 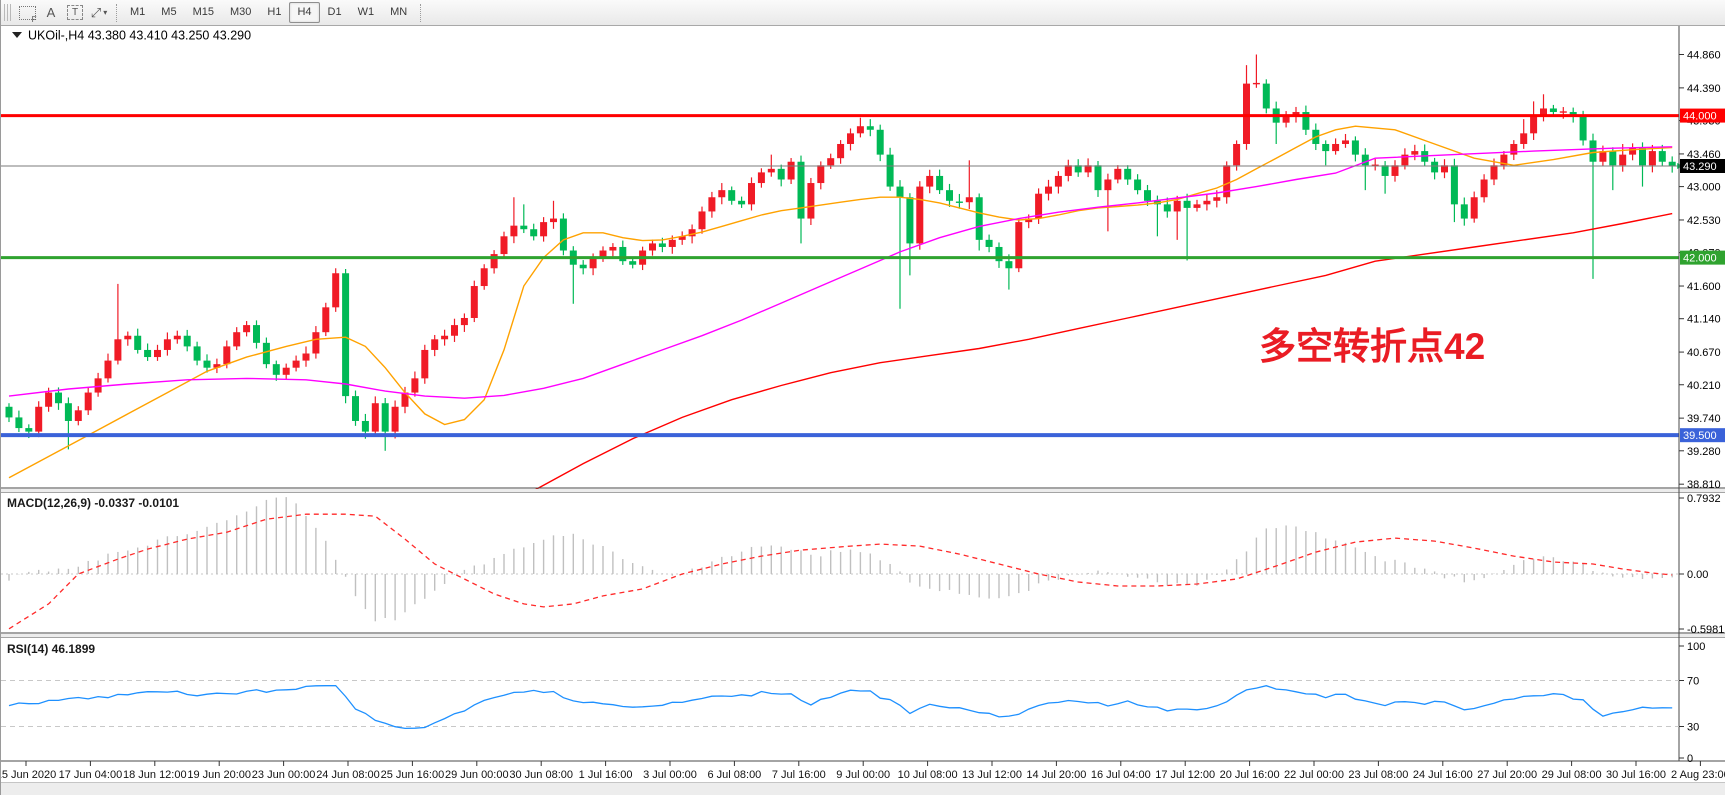 I want to click on window-bottom-strip, so click(x=863, y=788).